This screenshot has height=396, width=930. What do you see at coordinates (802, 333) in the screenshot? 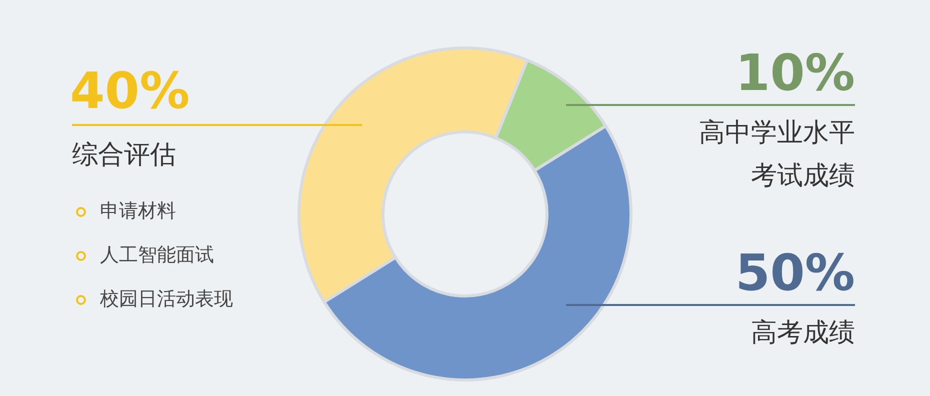
I see `slice-label: 高考成绩` at bounding box center [802, 333].